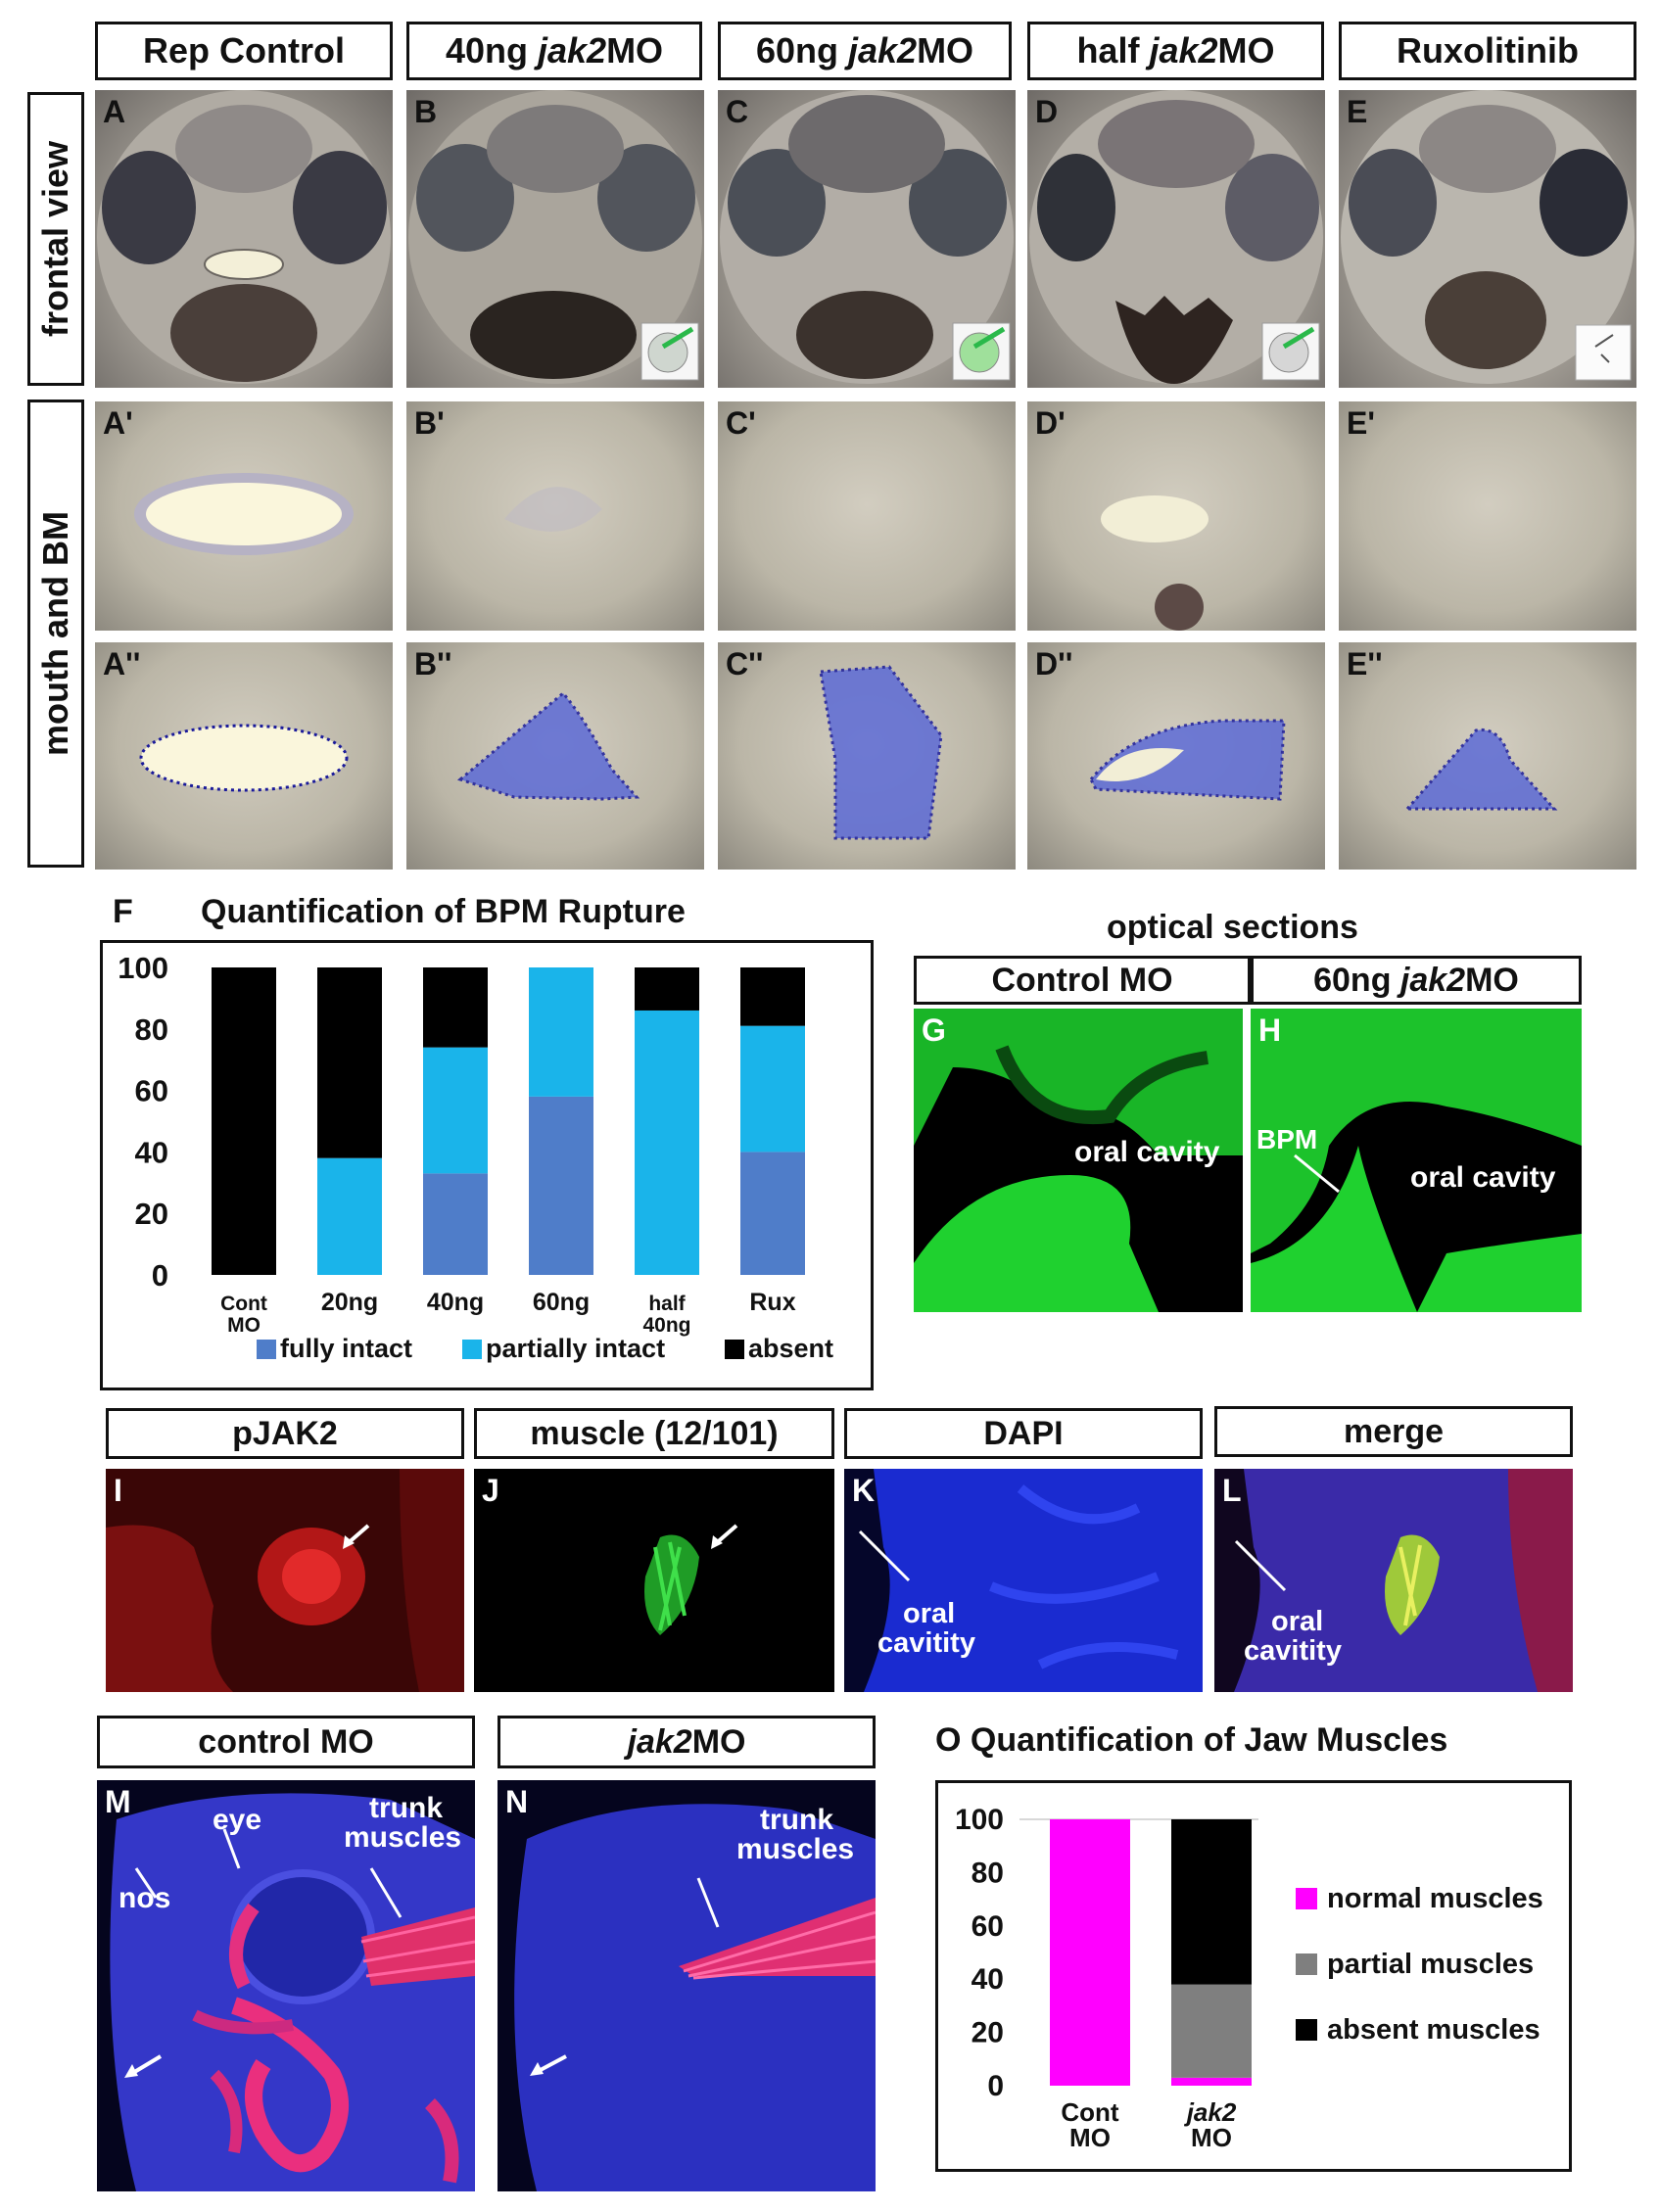  Describe the element at coordinates (654, 1580) in the screenshot. I see `panel-j-muscle: J` at that location.